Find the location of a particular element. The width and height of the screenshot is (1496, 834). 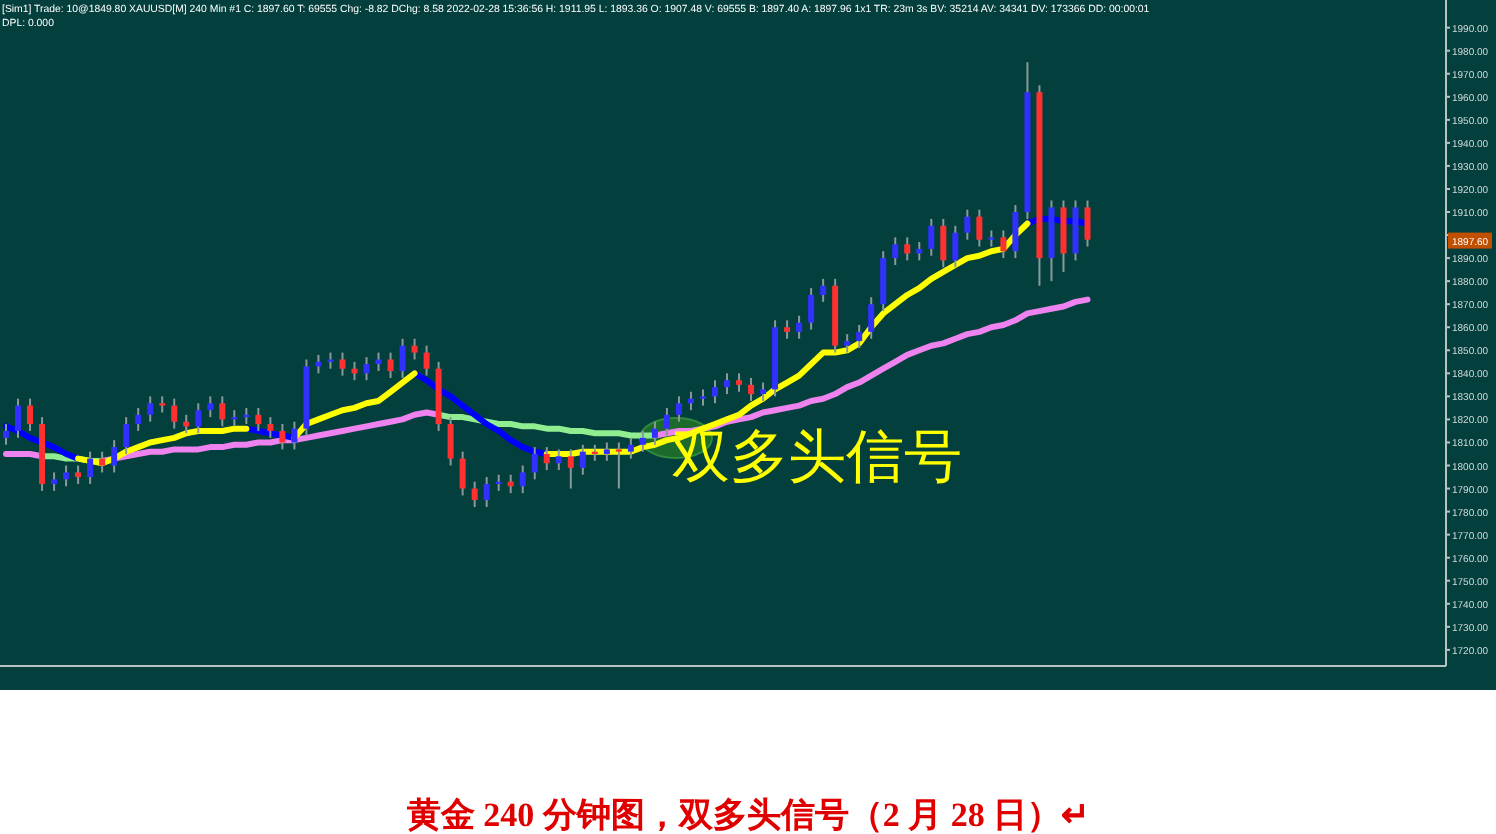

text: 黄金 240 分钟图，双多头信号（2 月 28 日）↵ is located at coordinates (747, 815).